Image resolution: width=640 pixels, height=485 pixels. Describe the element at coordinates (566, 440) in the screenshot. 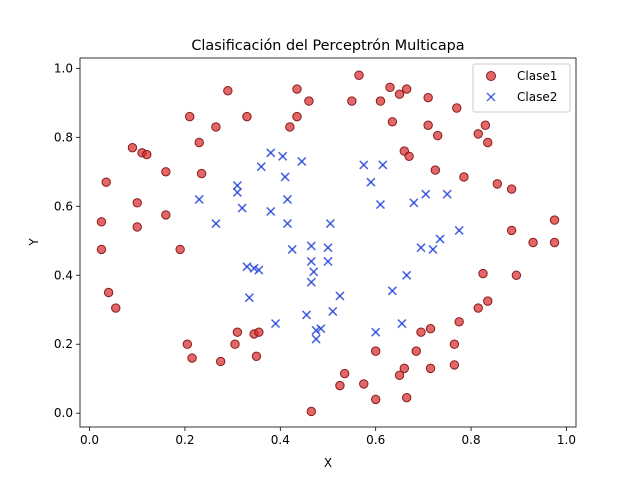

I see `x-tick-label: 1.0` at that location.